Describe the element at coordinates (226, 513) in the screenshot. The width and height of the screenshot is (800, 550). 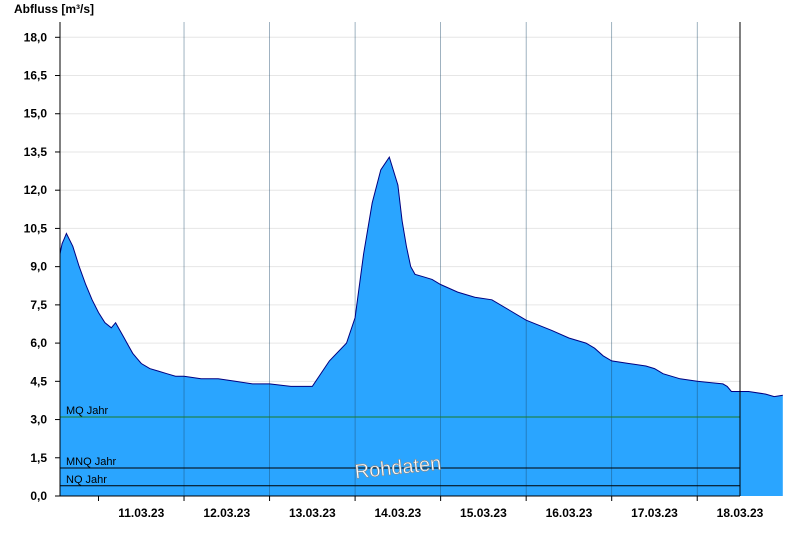
I see `x-tick-label-1: 12.03.23` at that location.